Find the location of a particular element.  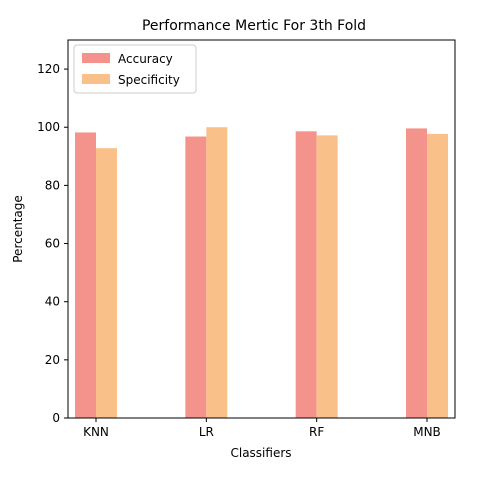

y-tick-label: 60 is located at coordinates (52, 244).